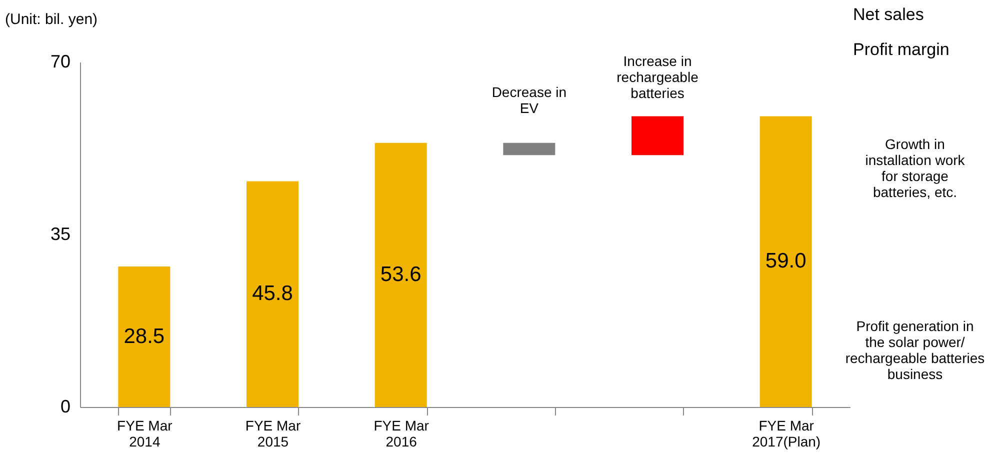 This screenshot has width=994, height=462. What do you see at coordinates (402, 434) in the screenshot?
I see `x-tick-label: FYE Mar 2016` at bounding box center [402, 434].